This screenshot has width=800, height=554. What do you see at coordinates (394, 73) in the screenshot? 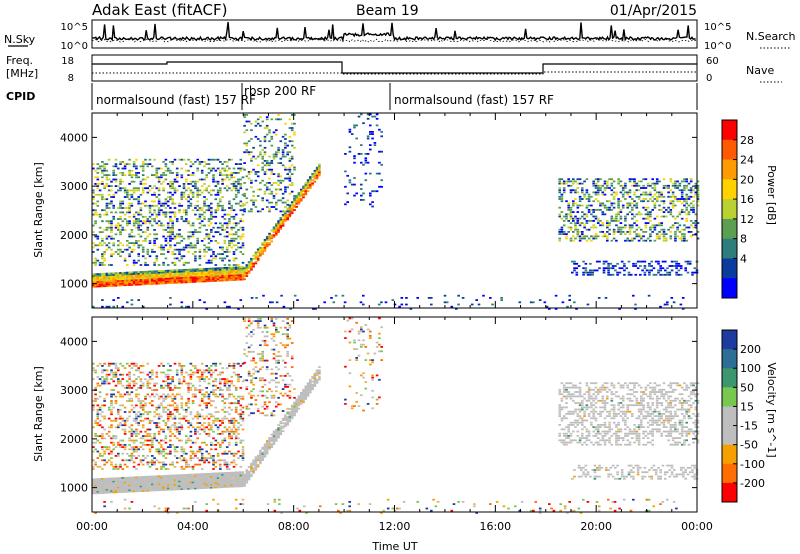
I see `nave-trace` at bounding box center [394, 73].